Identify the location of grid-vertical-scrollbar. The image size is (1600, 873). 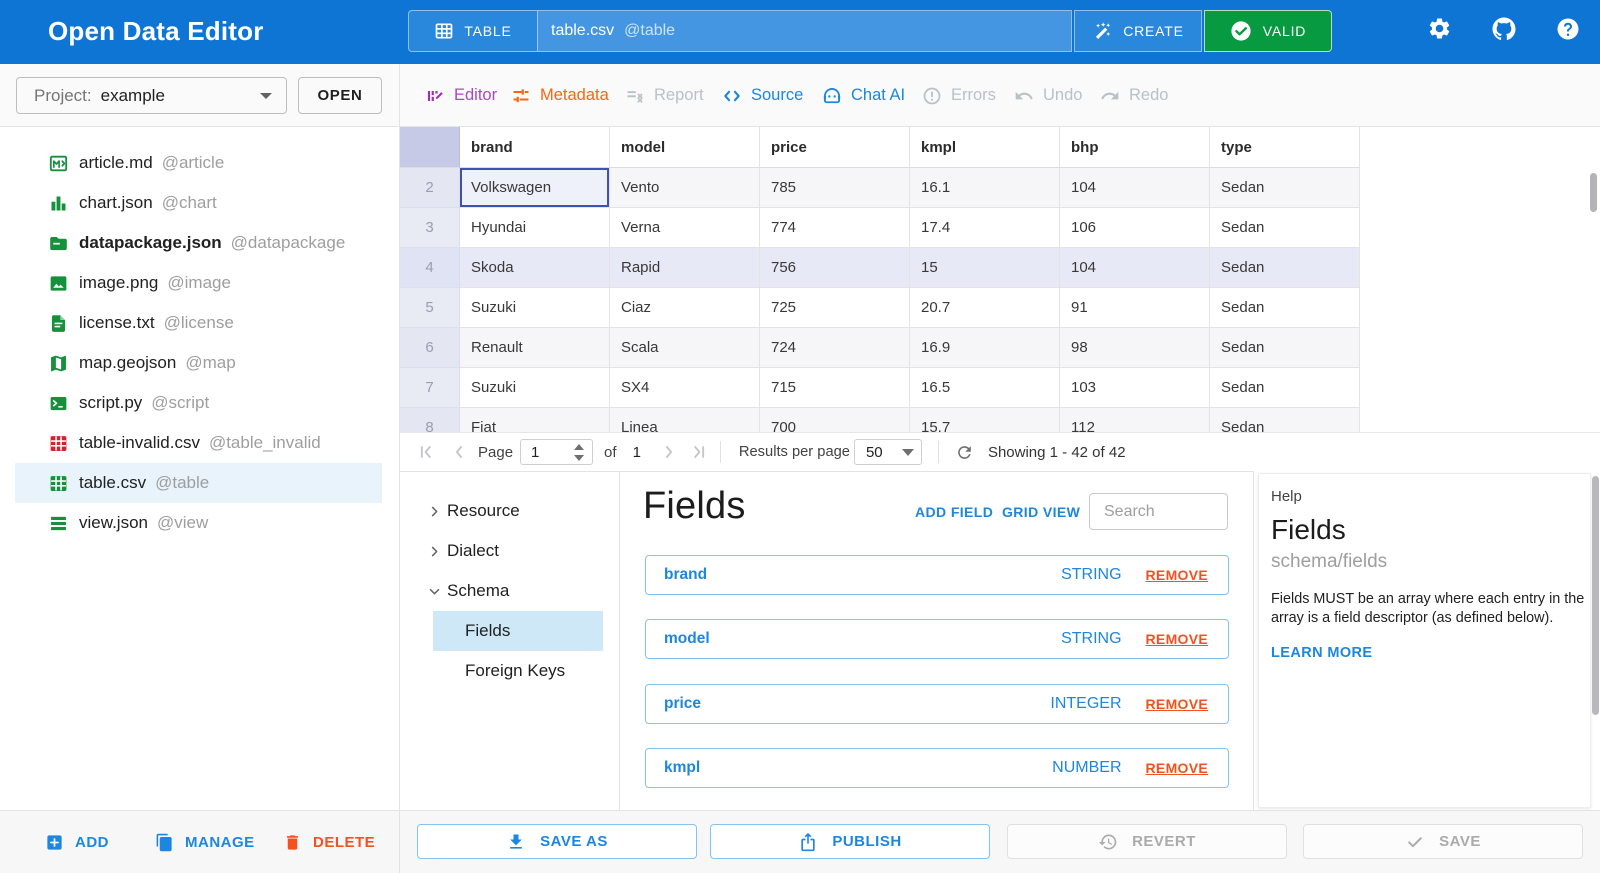
(1593, 192).